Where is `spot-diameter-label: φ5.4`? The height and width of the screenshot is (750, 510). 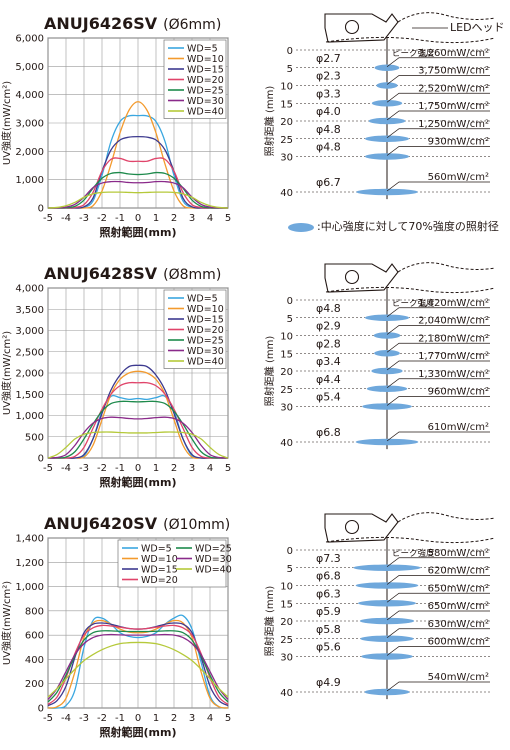 spot-diameter-label: φ5.4 is located at coordinates (328, 397).